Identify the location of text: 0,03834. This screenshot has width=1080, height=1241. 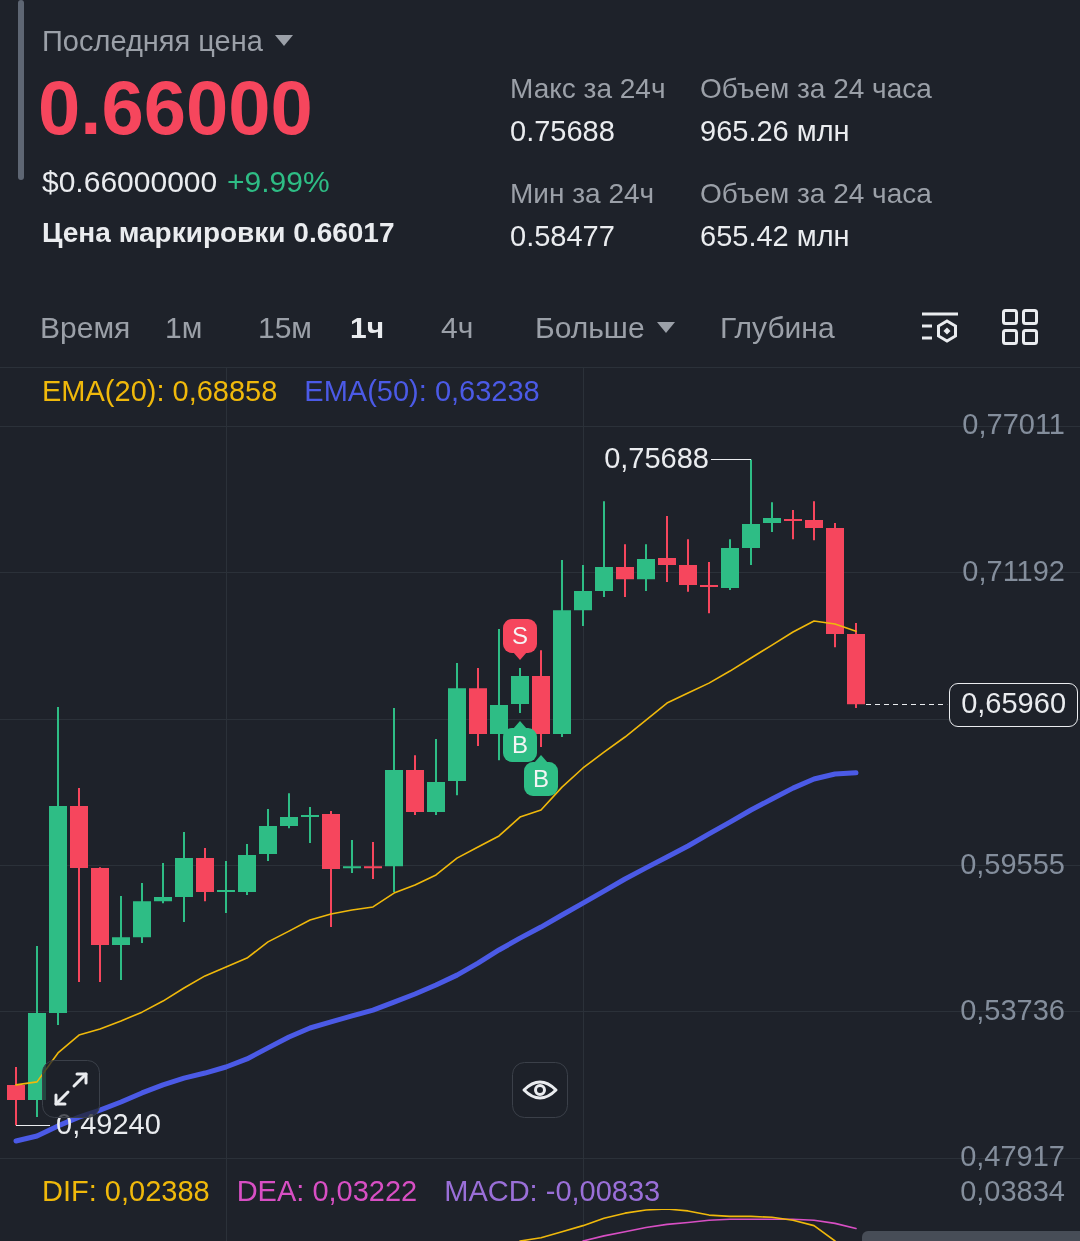
(1012, 1191).